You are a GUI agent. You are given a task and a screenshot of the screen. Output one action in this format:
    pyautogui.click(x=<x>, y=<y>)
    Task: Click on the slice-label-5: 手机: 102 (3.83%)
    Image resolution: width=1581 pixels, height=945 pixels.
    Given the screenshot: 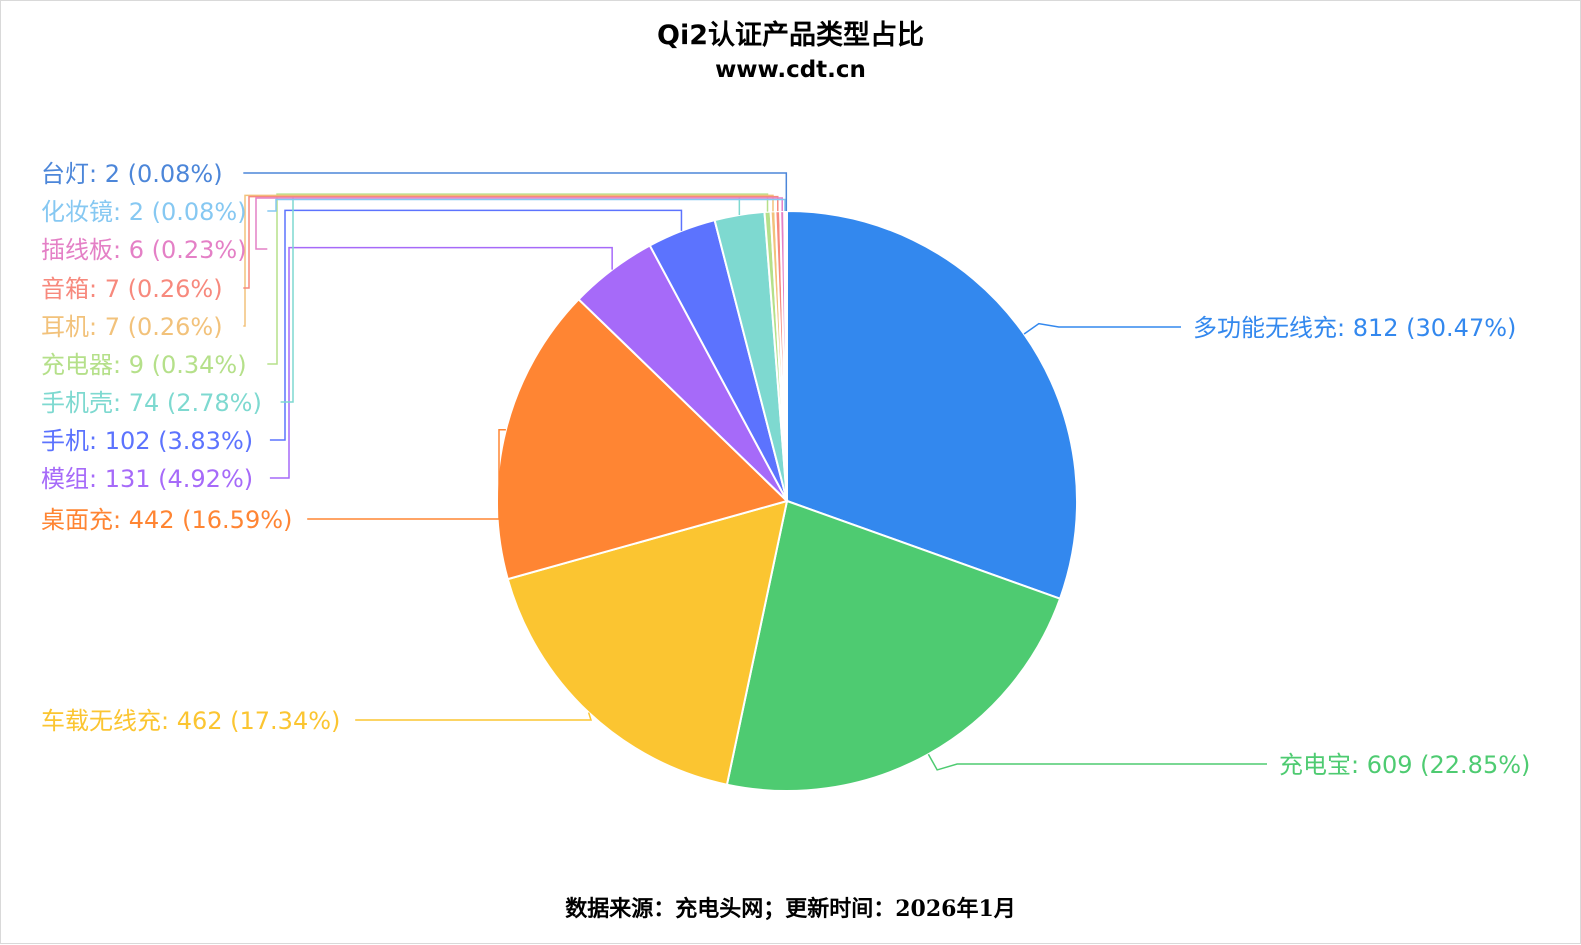 What is the action you would take?
    pyautogui.click(x=147, y=441)
    